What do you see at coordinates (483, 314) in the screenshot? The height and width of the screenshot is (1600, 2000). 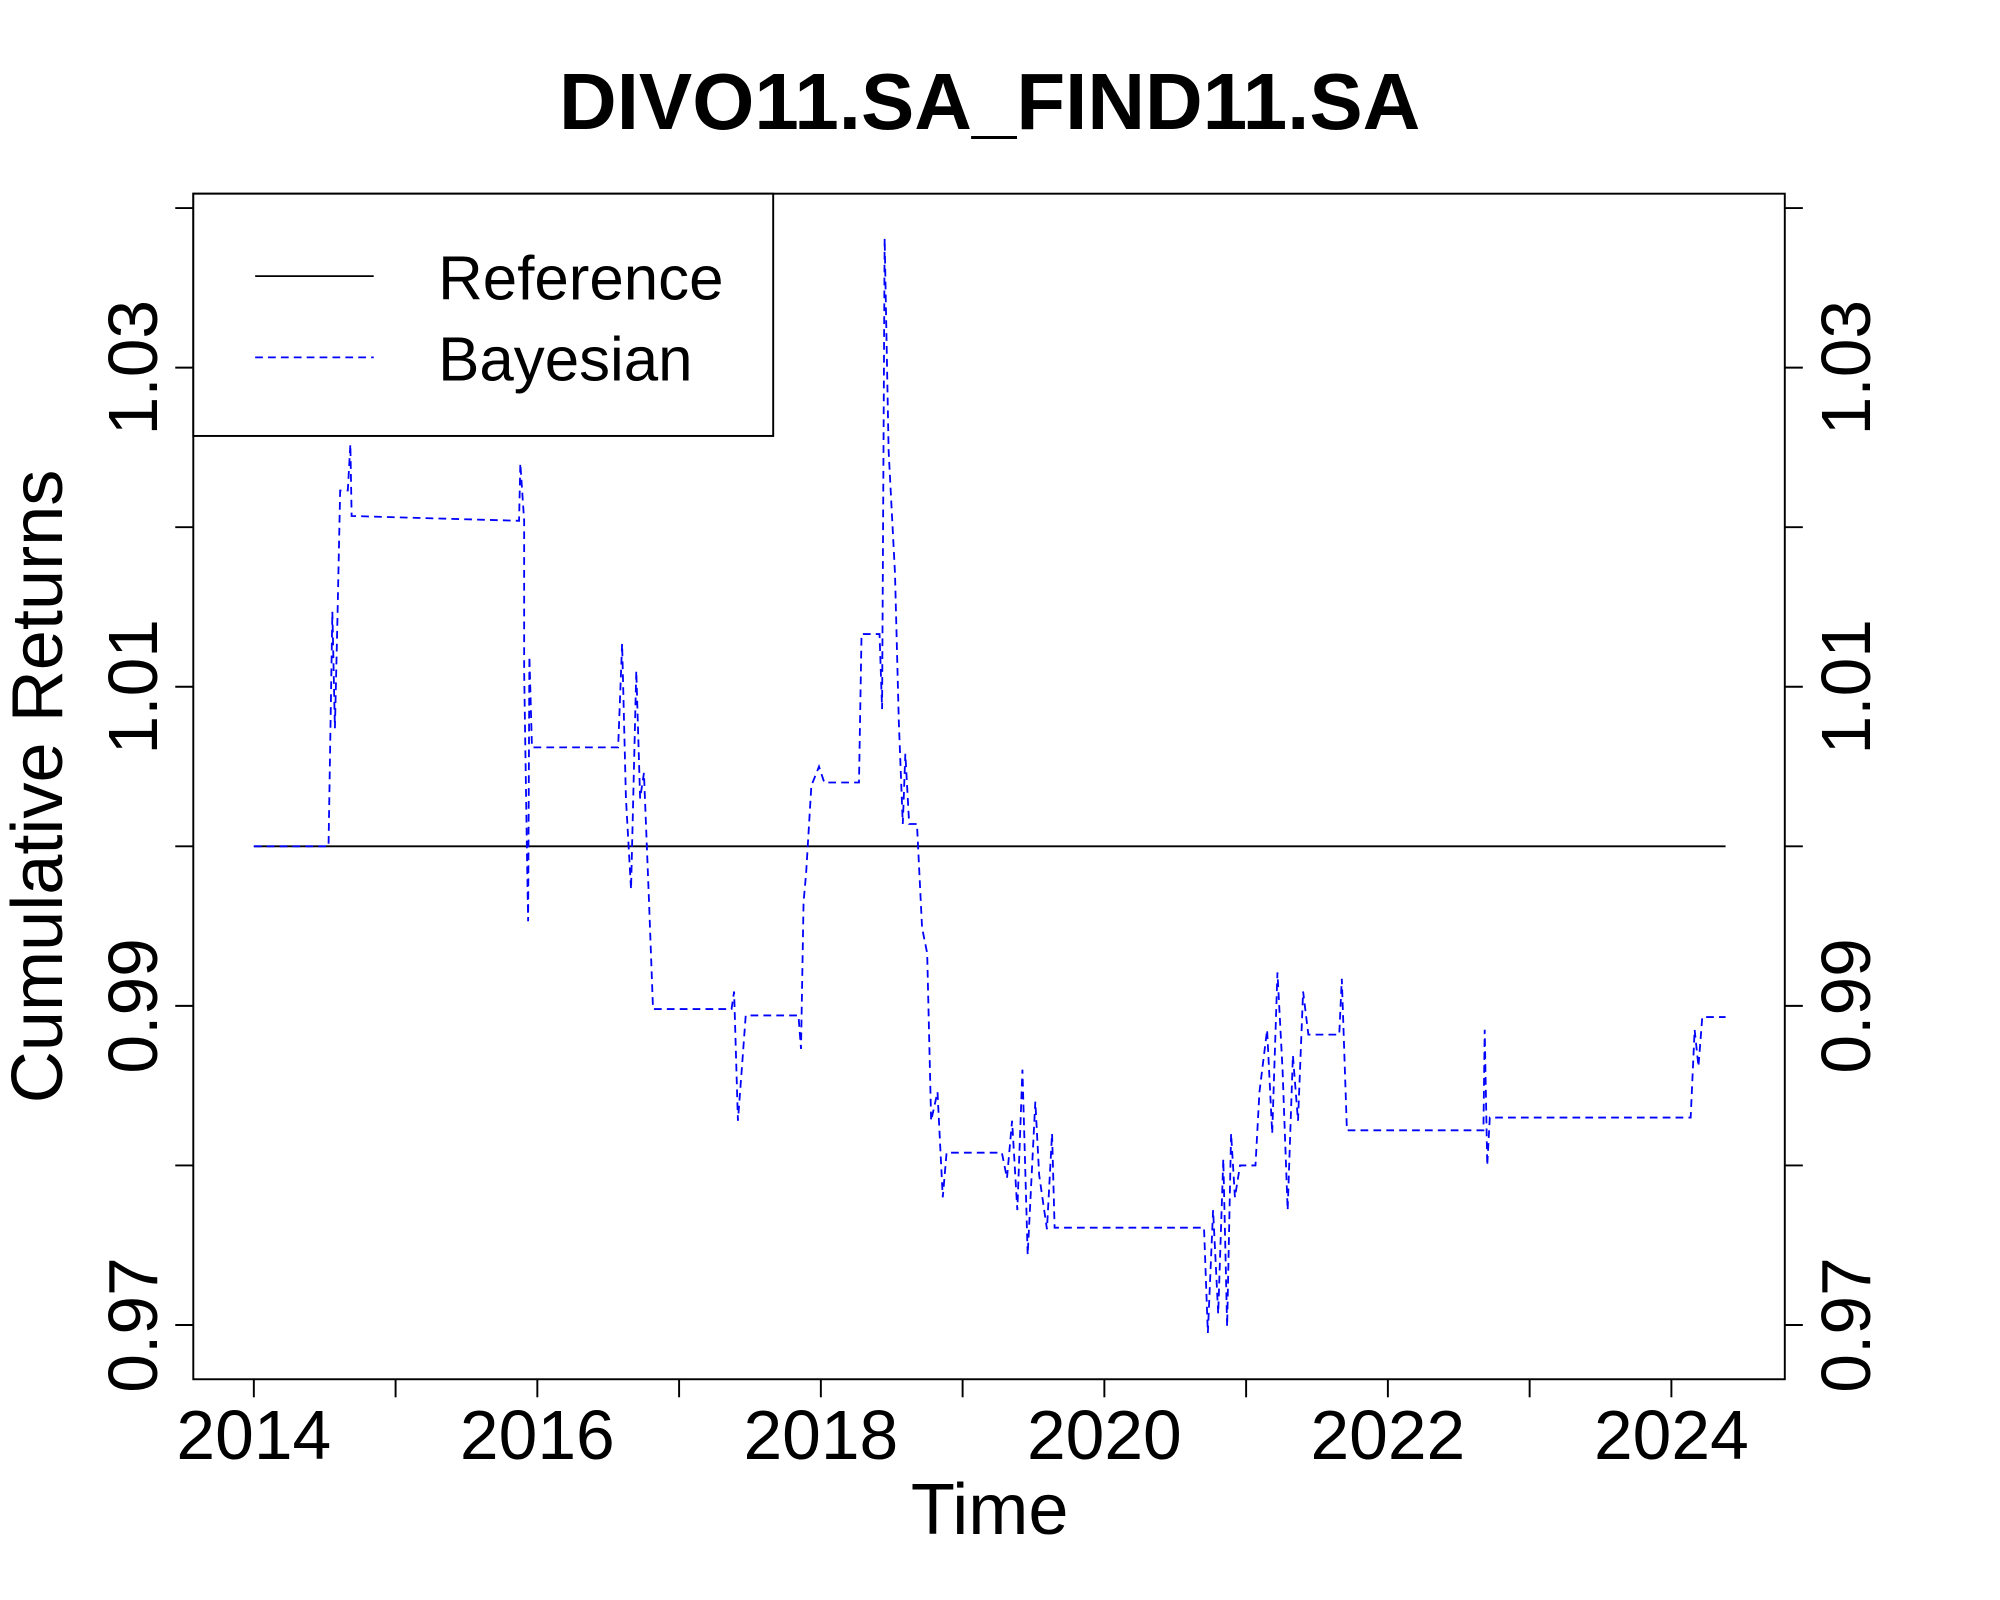 I see `legend-box` at bounding box center [483, 314].